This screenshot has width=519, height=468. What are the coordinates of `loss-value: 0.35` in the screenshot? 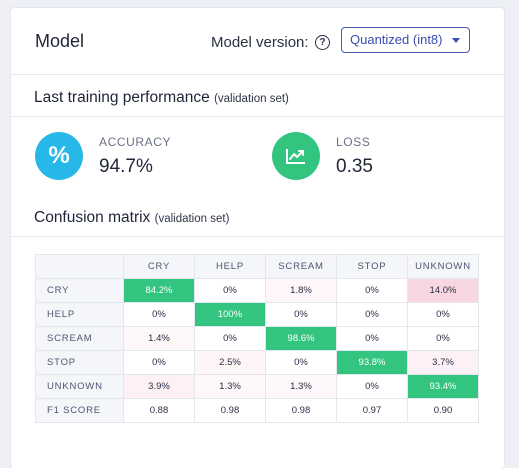 It's located at (354, 166).